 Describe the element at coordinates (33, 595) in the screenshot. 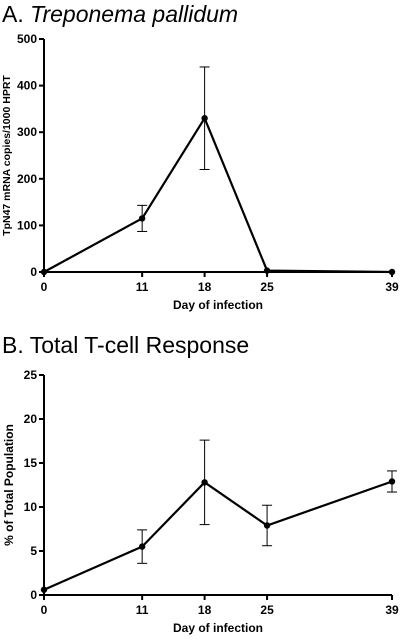

I see `y-tick-label-b: 0` at that location.